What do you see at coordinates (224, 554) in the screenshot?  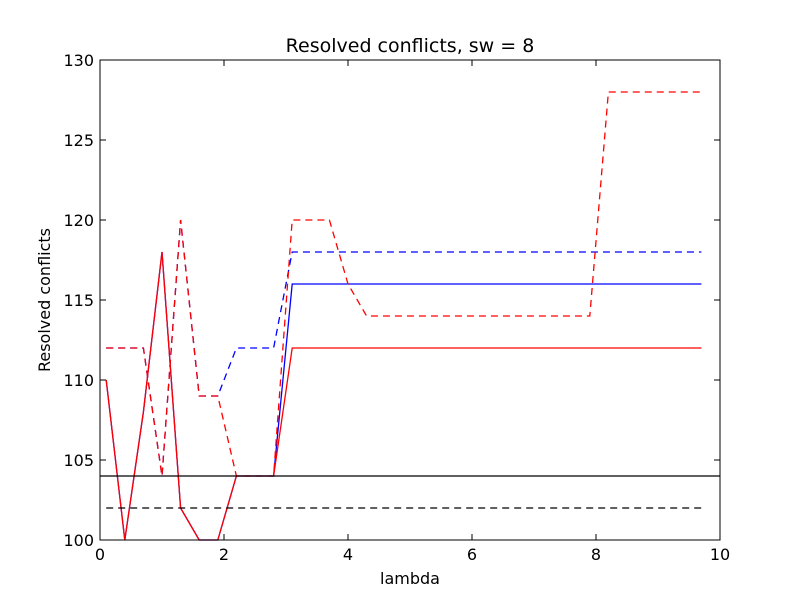 I see `x-tick-label: 2` at bounding box center [224, 554].